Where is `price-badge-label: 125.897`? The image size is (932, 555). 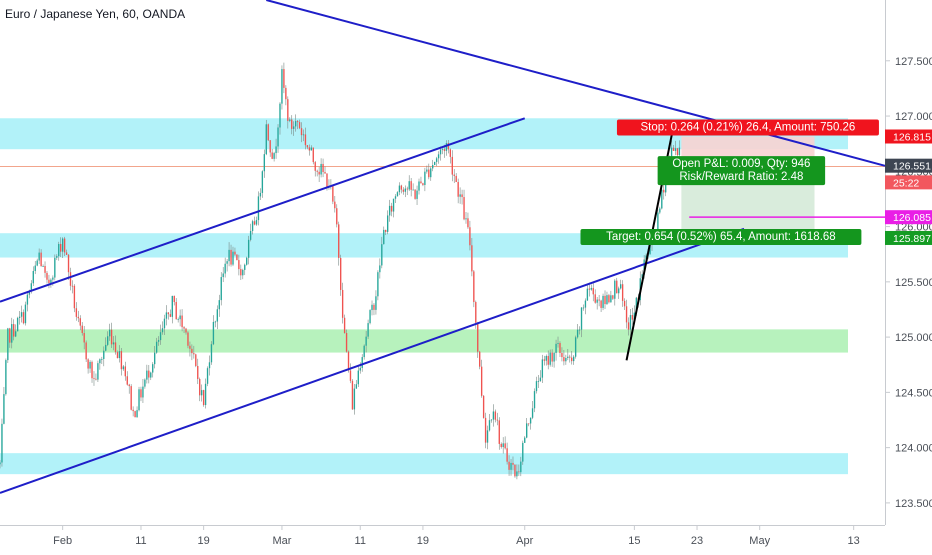 price-badge-label: 125.897 is located at coordinates (912, 239).